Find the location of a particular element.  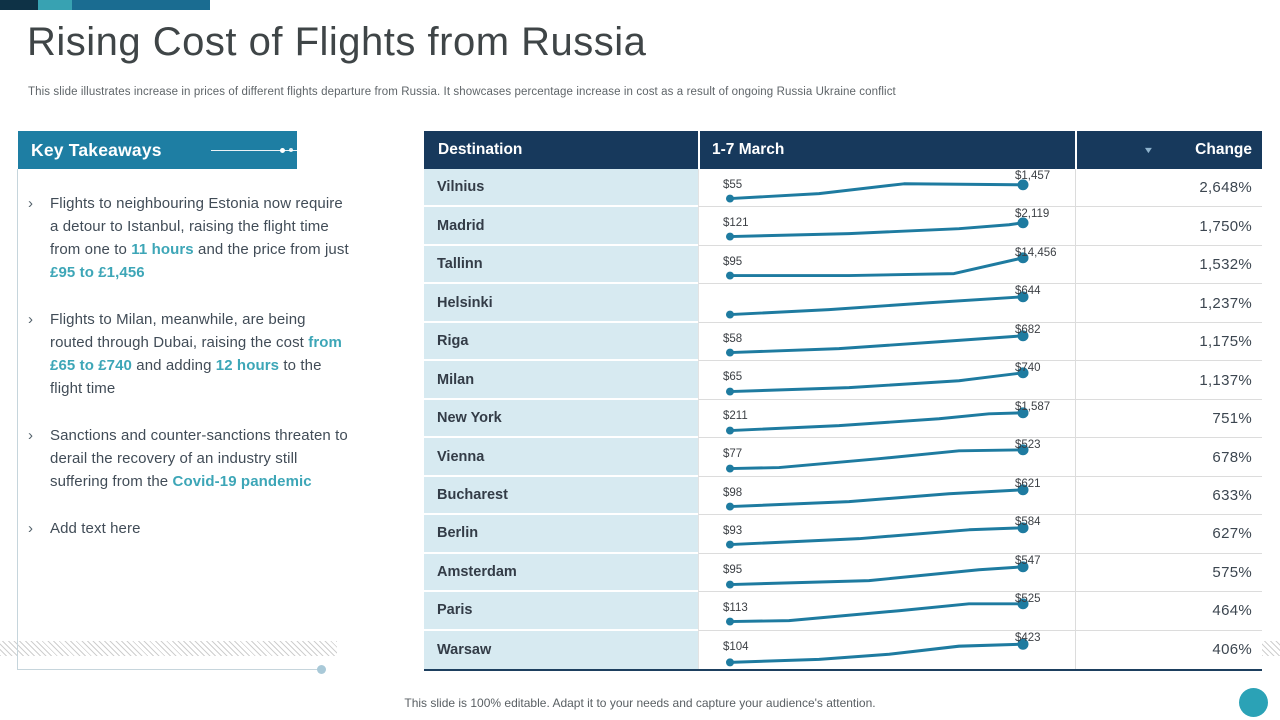

table-row: Warsaw $104 $423 406% is located at coordinates (843, 650).